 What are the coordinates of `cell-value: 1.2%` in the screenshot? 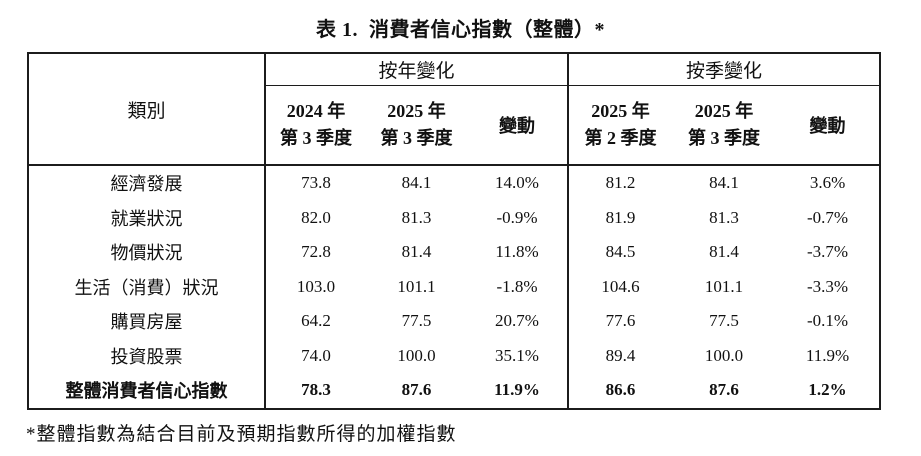 It's located at (827, 390).